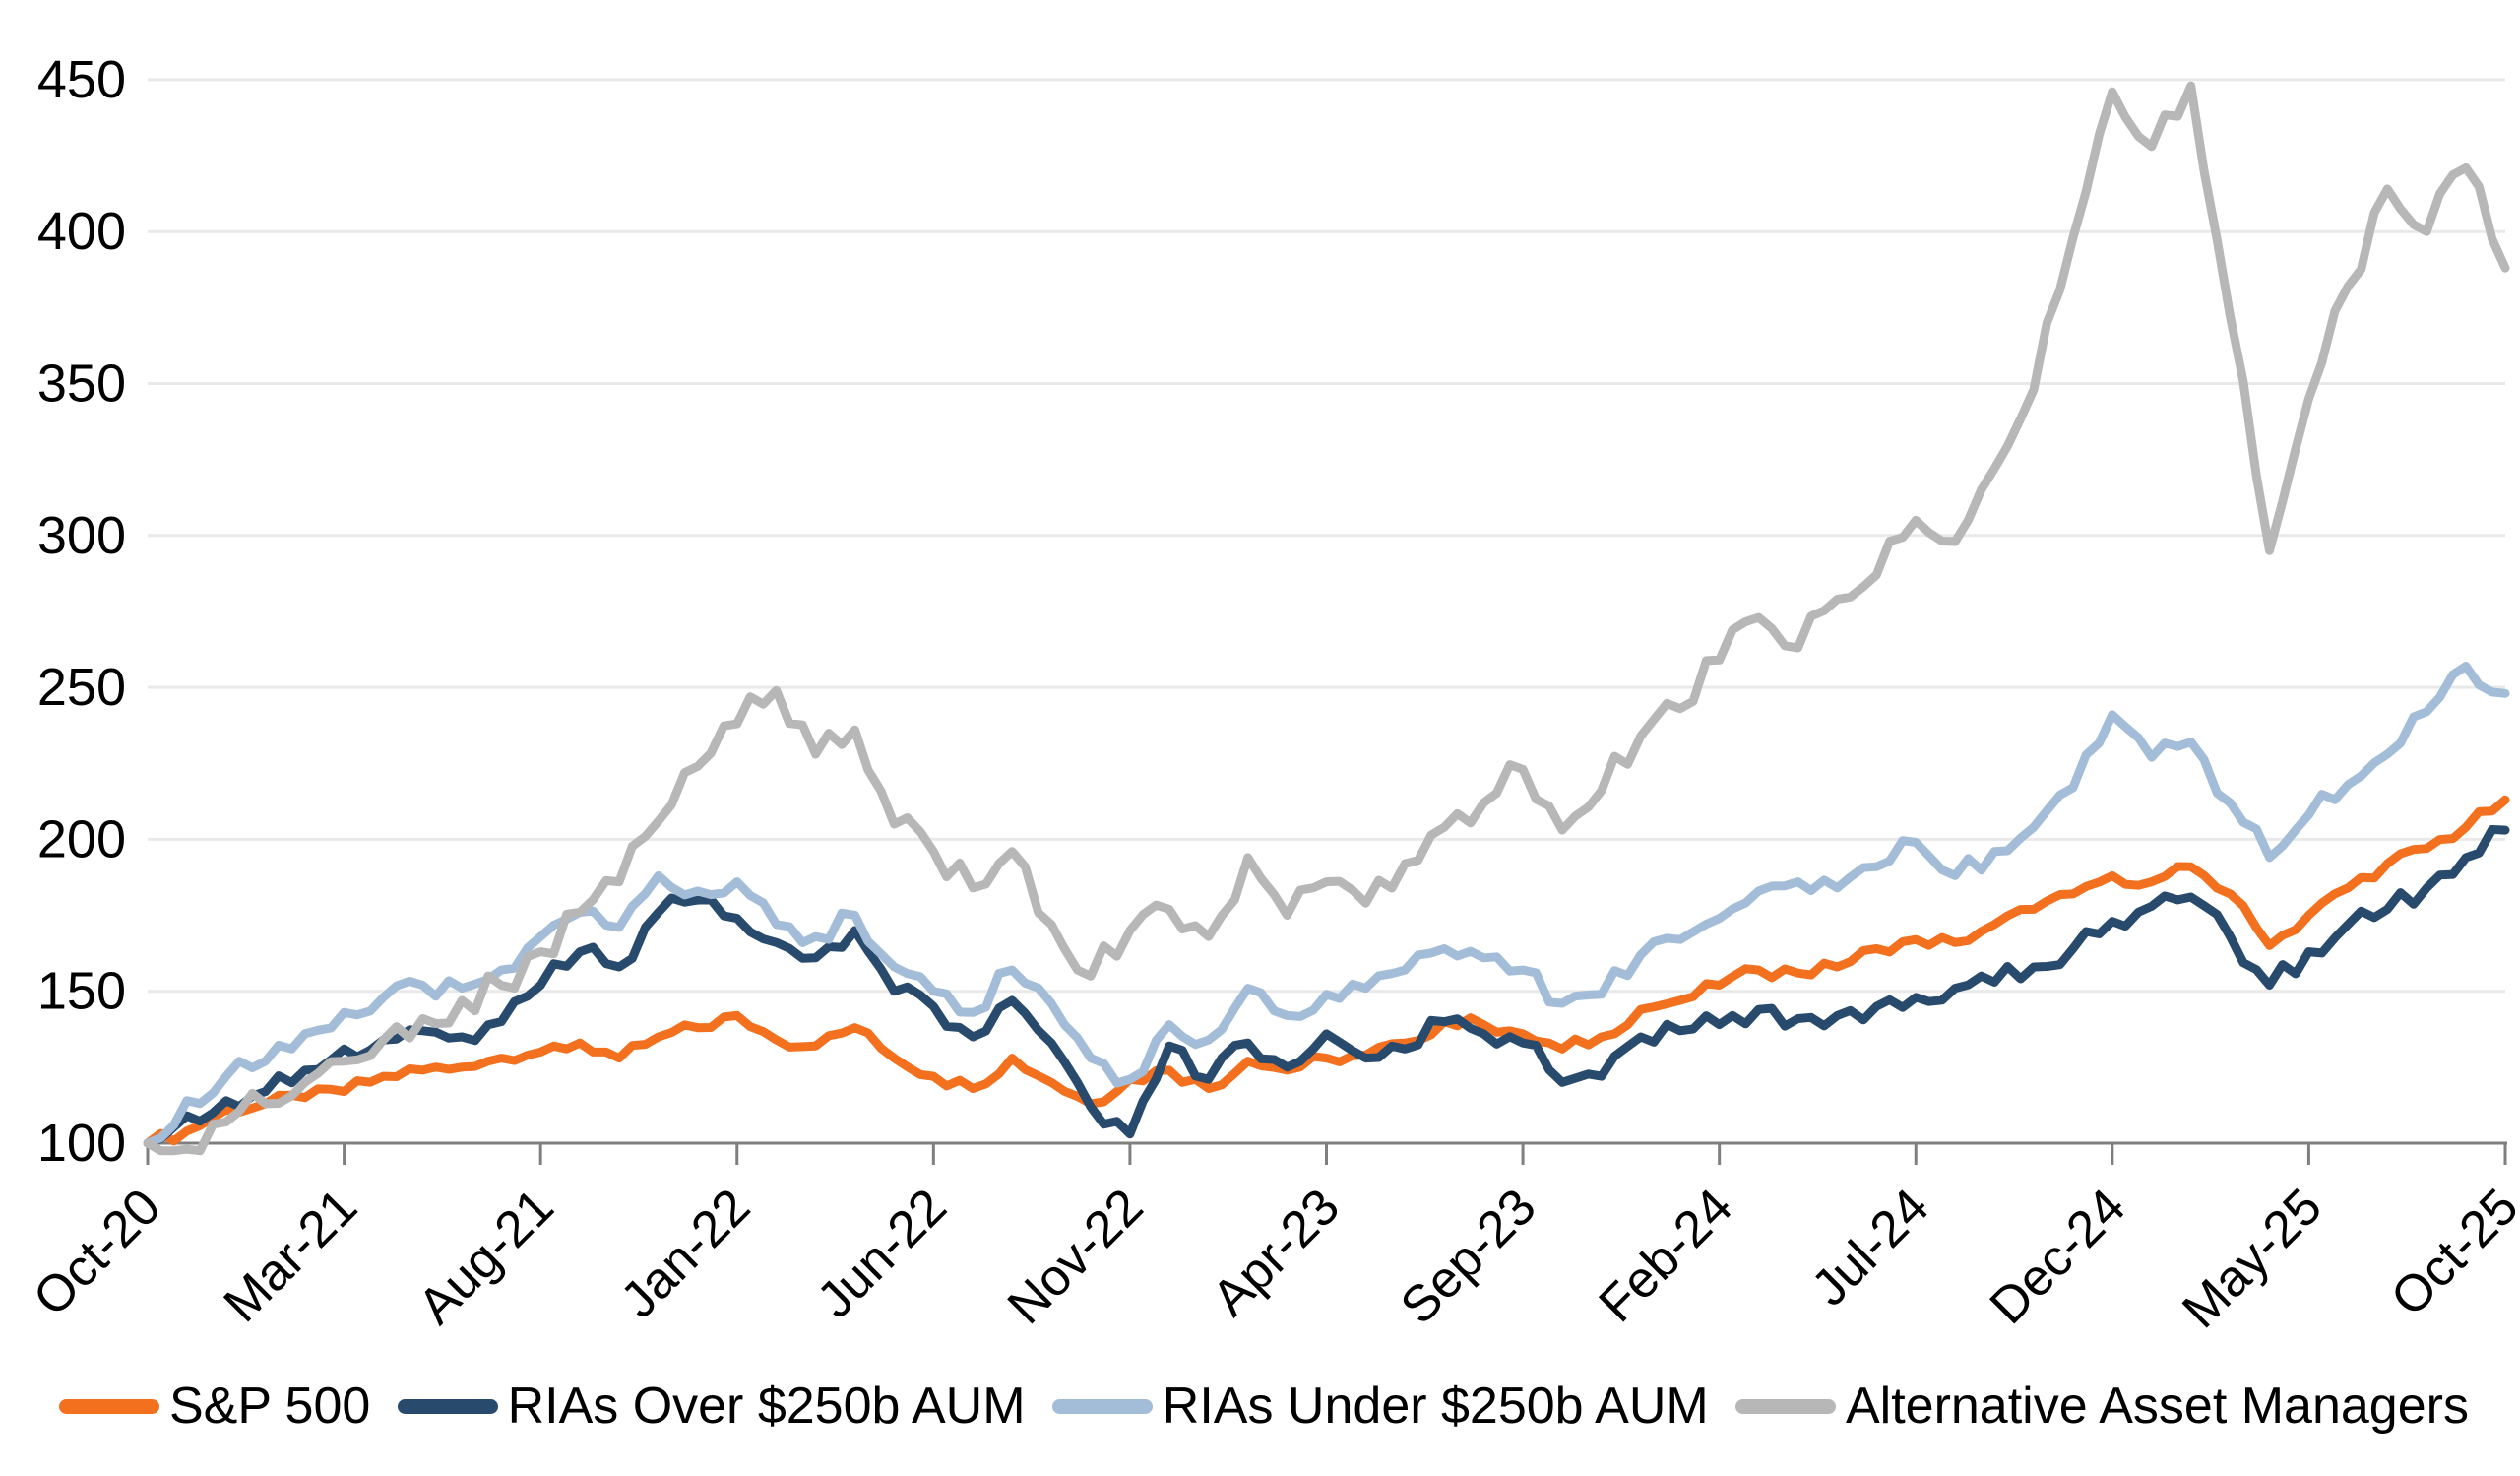  Describe the element at coordinates (1870, 1247) in the screenshot. I see `x-axis-label-Jul-24: Jul-24` at that location.